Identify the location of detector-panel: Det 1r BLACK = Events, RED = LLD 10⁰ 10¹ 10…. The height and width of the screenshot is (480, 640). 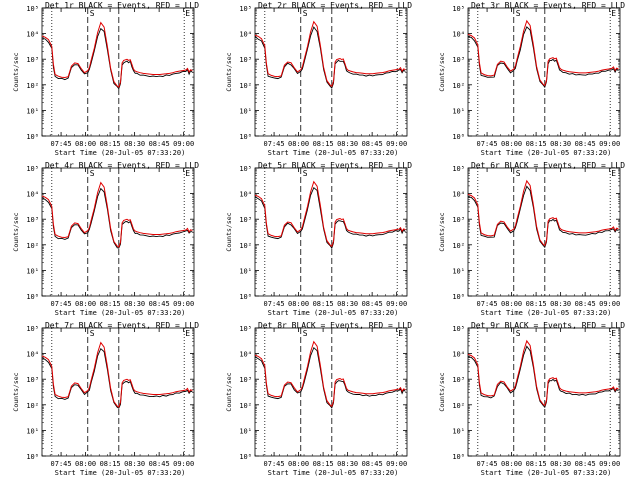
(106, 80).